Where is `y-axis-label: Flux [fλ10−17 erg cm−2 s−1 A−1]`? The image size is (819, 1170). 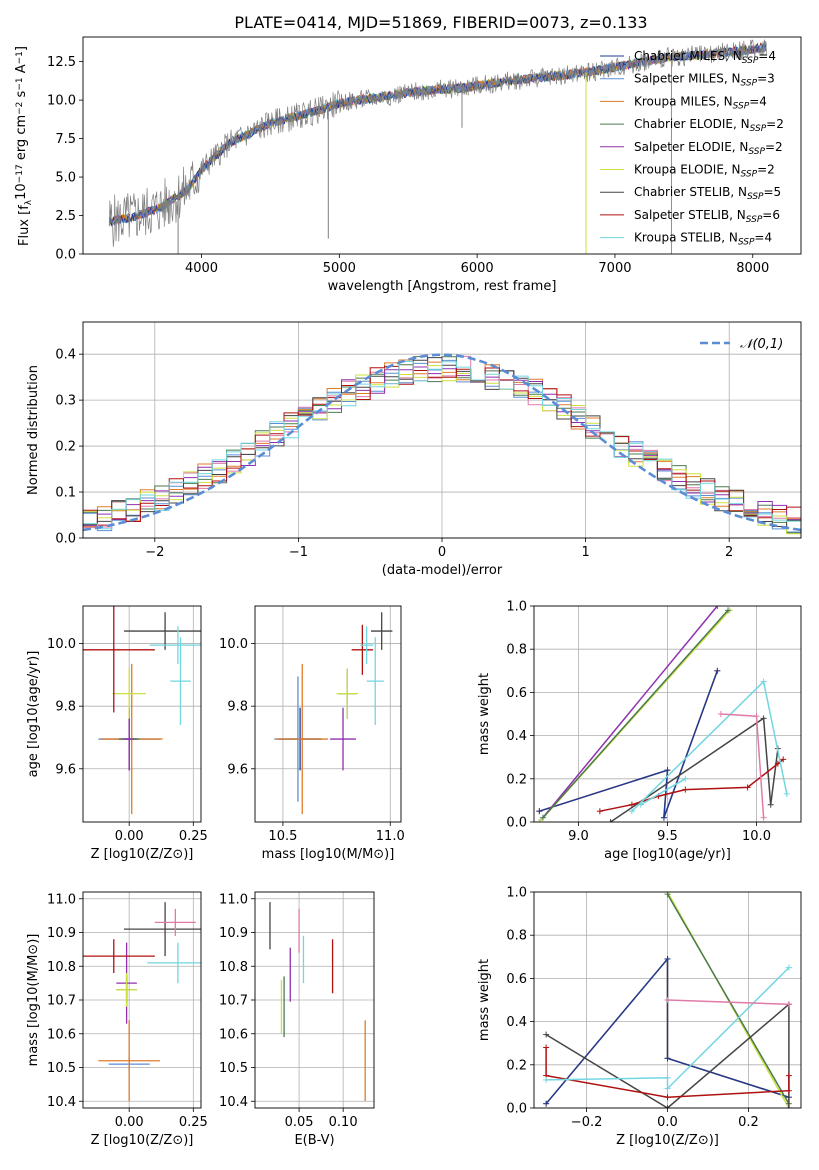 y-axis-label: Flux [fλ10−17 erg cm−2 s−1 A−1] is located at coordinates (24, 146).